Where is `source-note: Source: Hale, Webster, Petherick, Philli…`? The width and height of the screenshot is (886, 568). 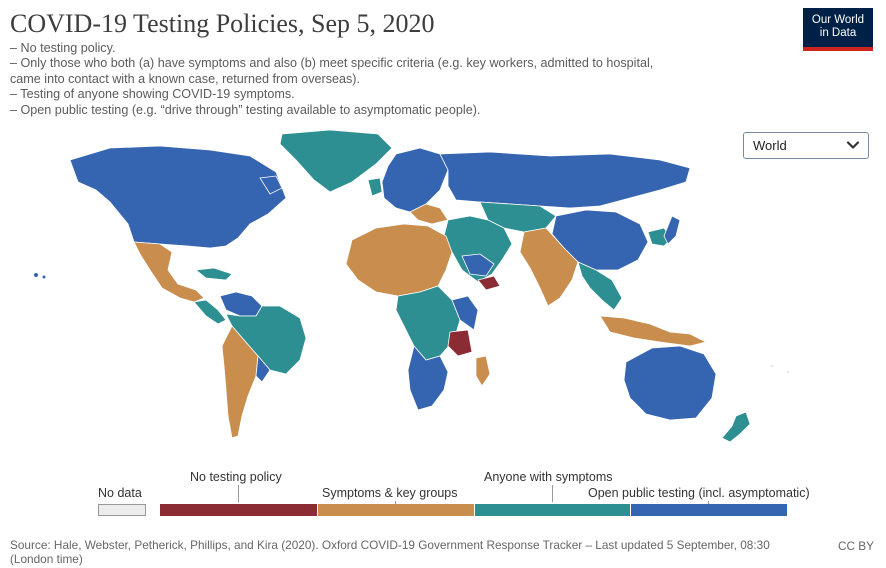 source-note: Source: Hale, Webster, Petherick, Philli… is located at coordinates (390, 552).